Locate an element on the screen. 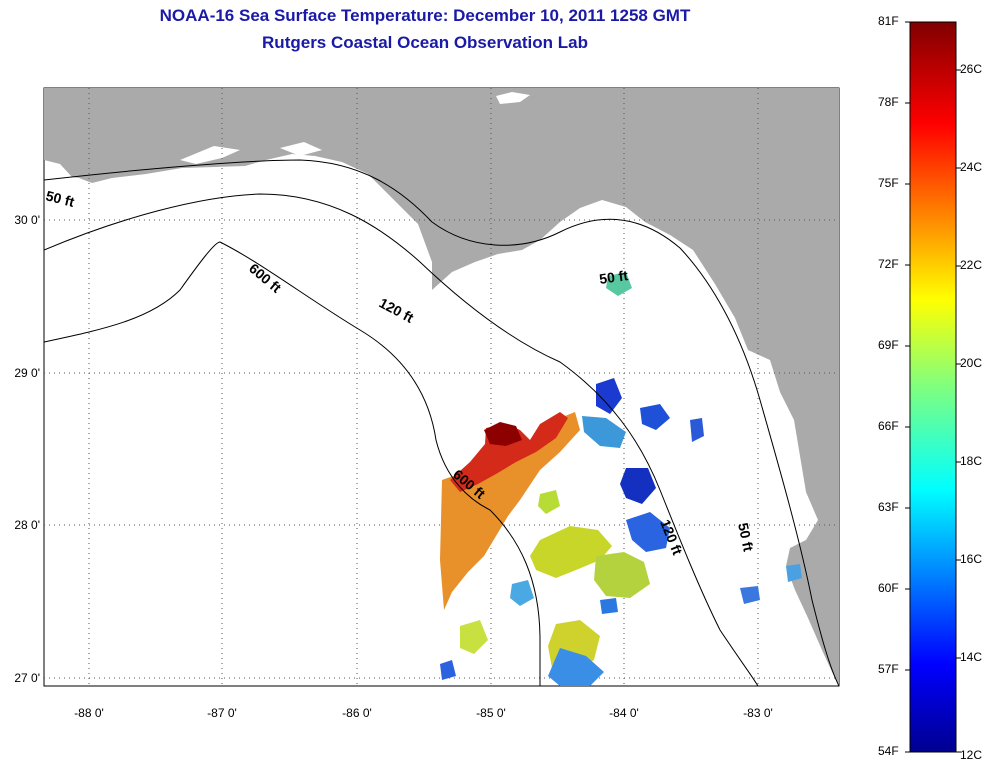  colorbar-label-f: 63F is located at coordinates (888, 507).